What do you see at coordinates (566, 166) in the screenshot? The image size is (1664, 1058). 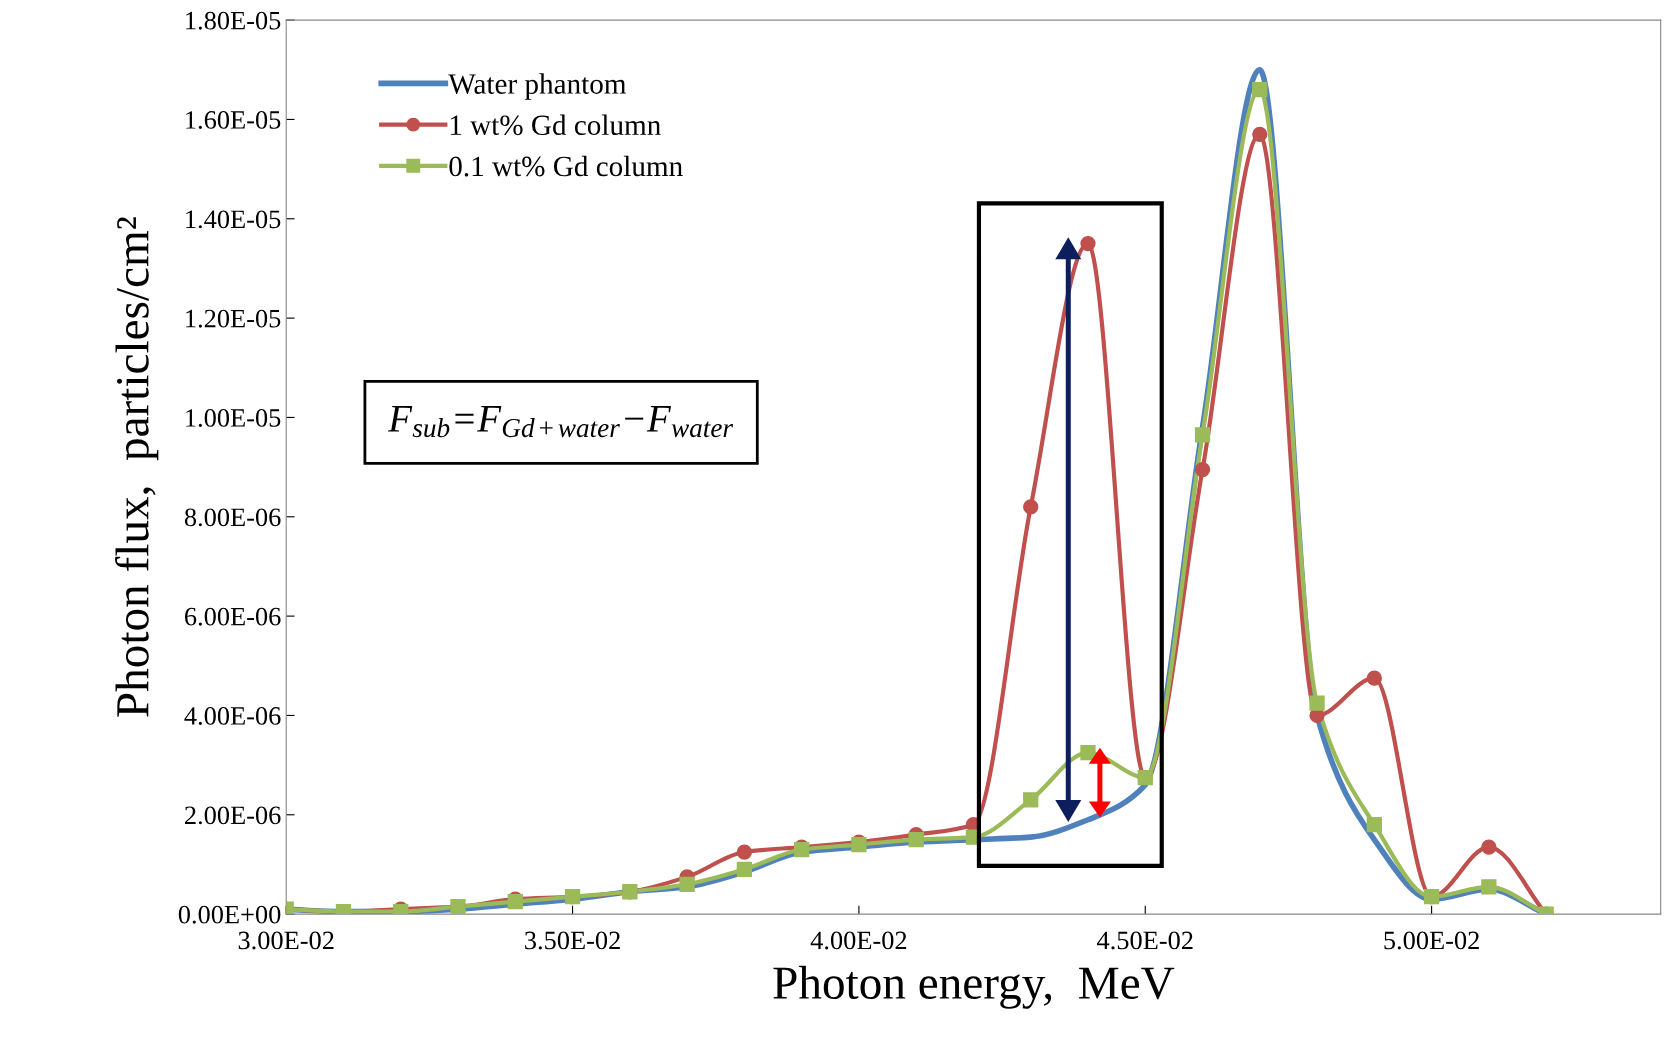 I see `legend-label: 0.1 wt% Gd column` at bounding box center [566, 166].